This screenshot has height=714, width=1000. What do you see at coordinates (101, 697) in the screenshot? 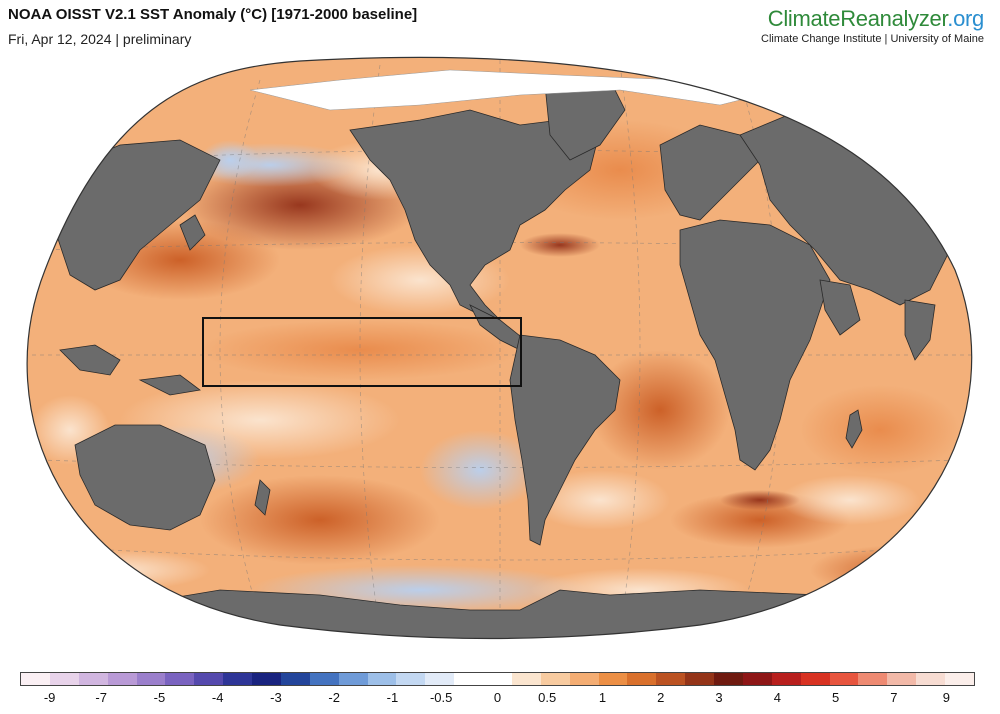
I see `colorbar-tick-label: -7` at bounding box center [101, 697].